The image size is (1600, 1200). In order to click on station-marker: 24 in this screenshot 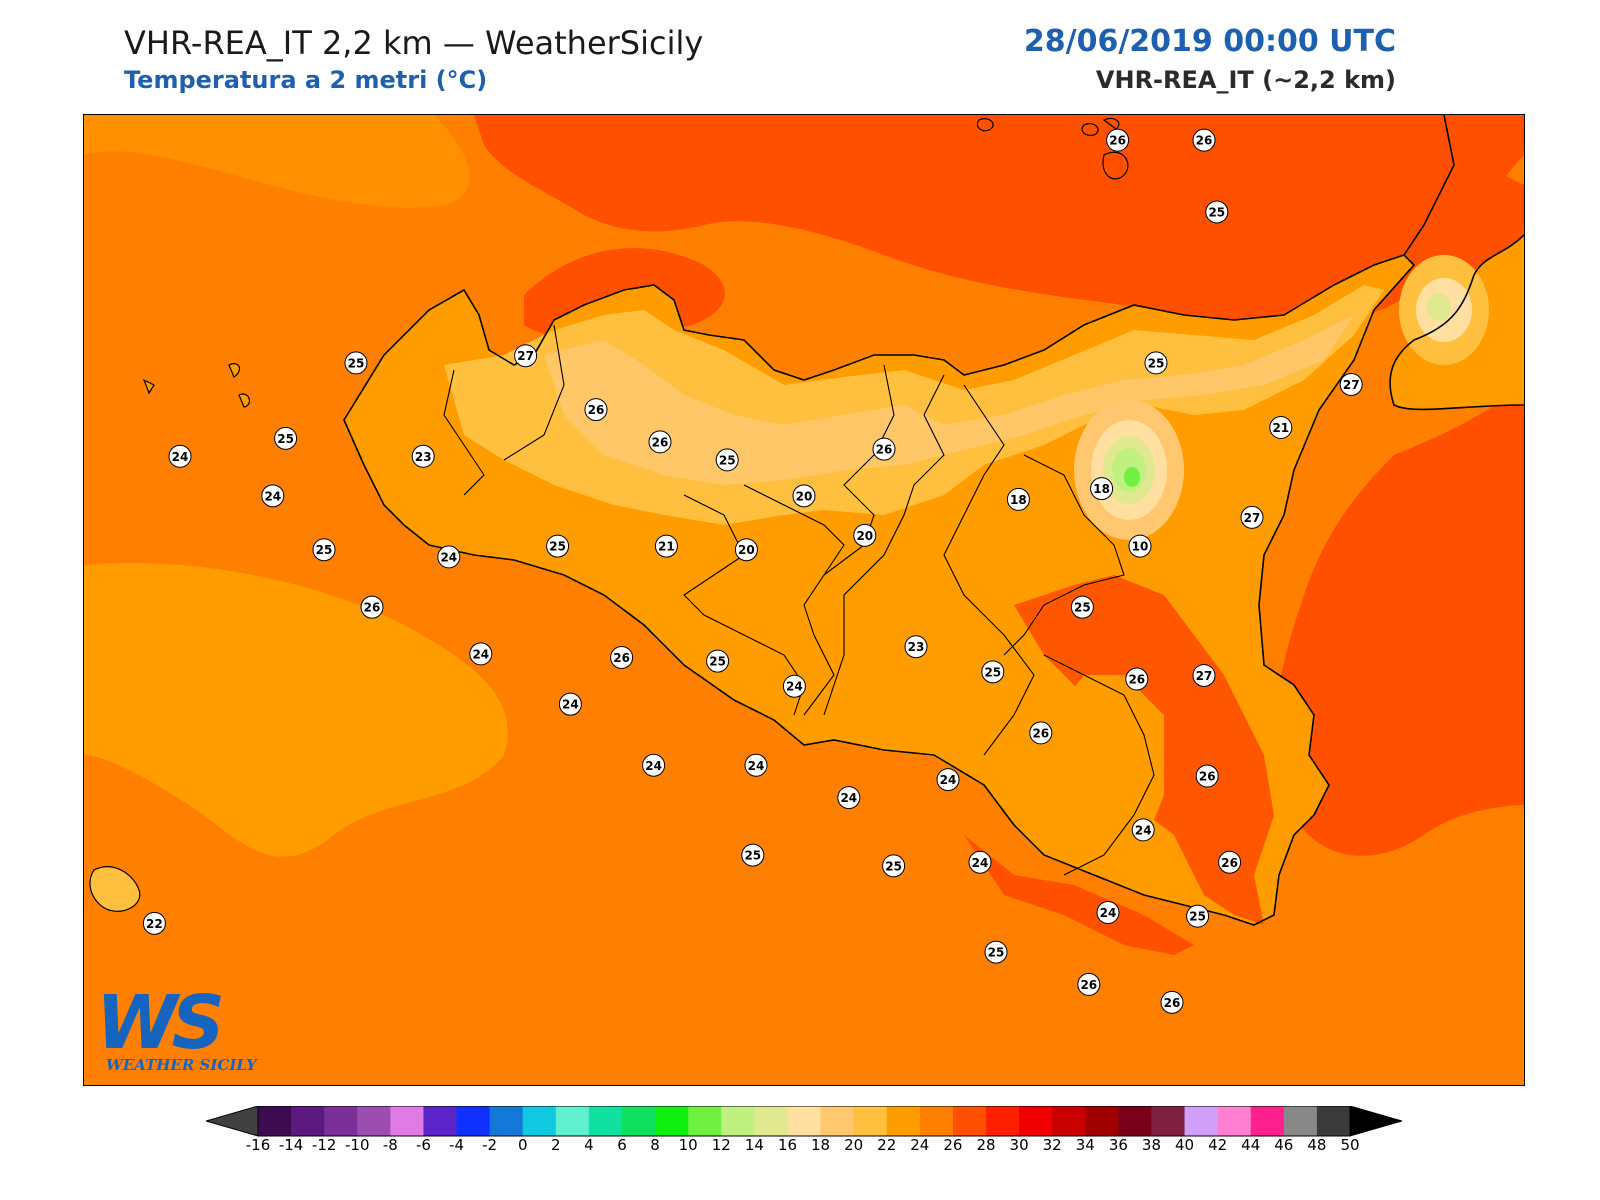, I will do `click(794, 686)`.